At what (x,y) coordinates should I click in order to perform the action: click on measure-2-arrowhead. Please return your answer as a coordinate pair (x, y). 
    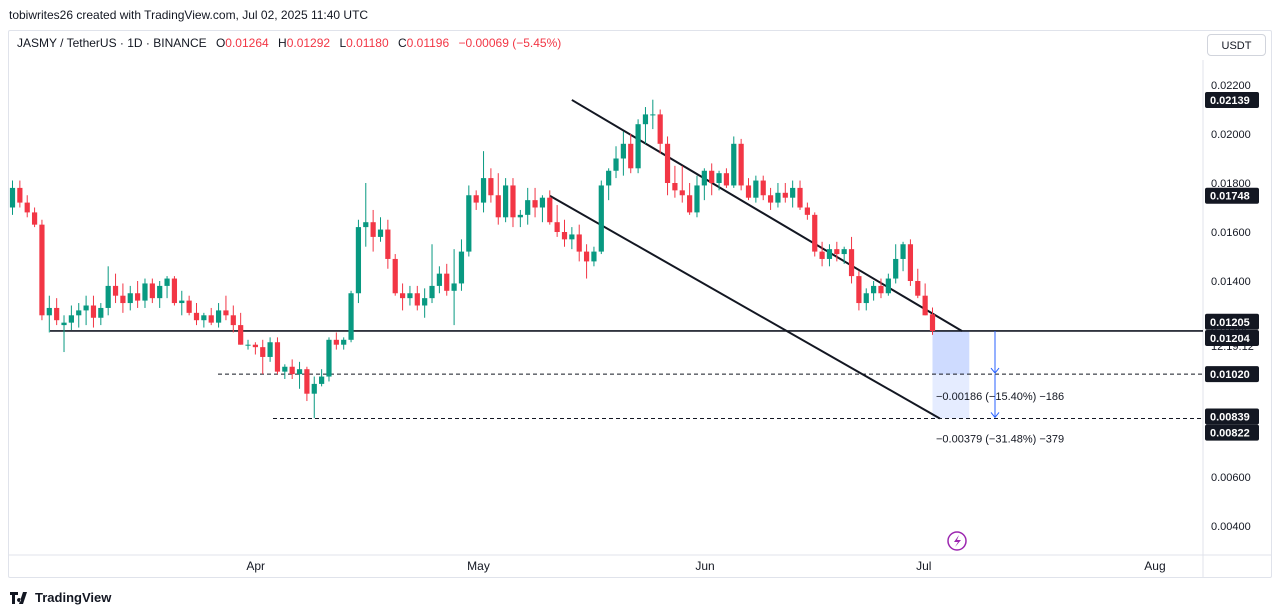
    Looking at the image, I should click on (995, 415).